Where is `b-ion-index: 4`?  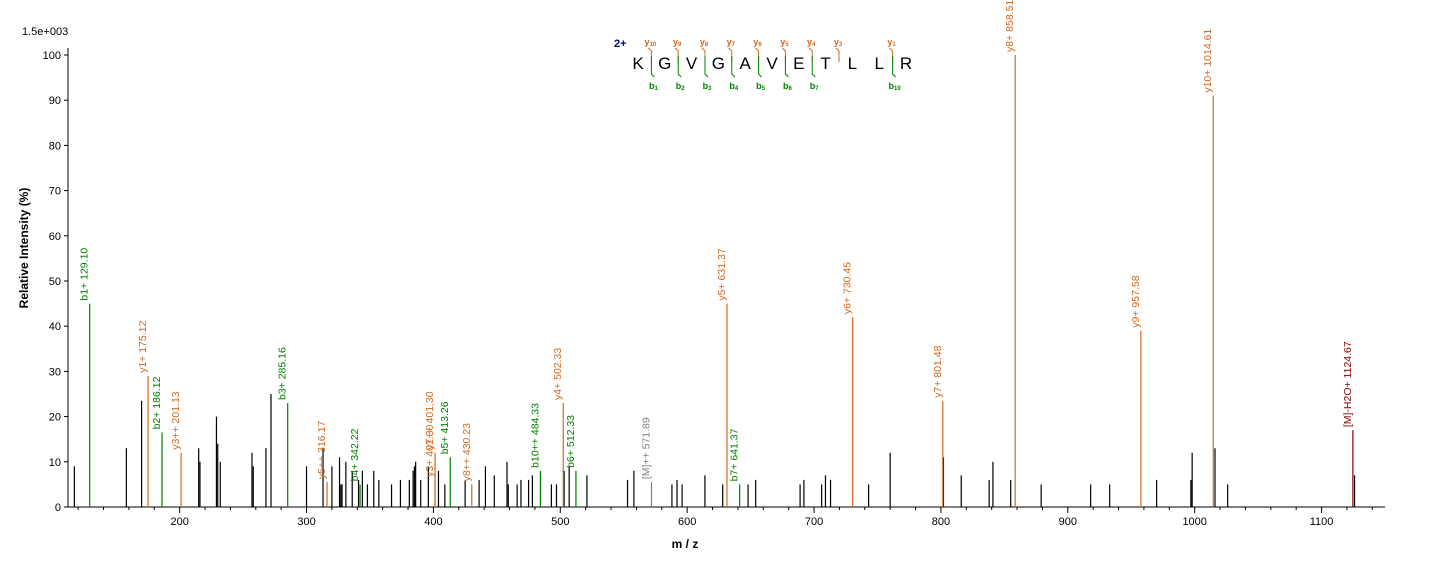
b-ion-index: 4 is located at coordinates (737, 89).